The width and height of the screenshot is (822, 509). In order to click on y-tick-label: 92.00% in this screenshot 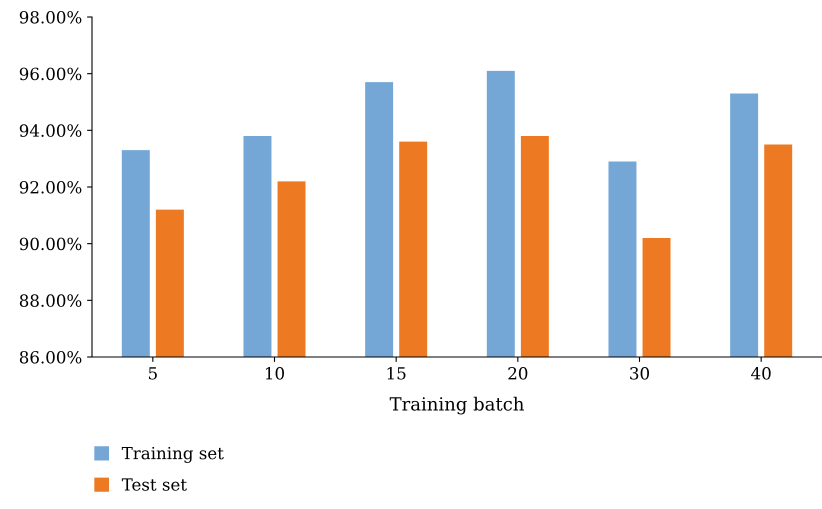, I will do `click(51, 187)`.